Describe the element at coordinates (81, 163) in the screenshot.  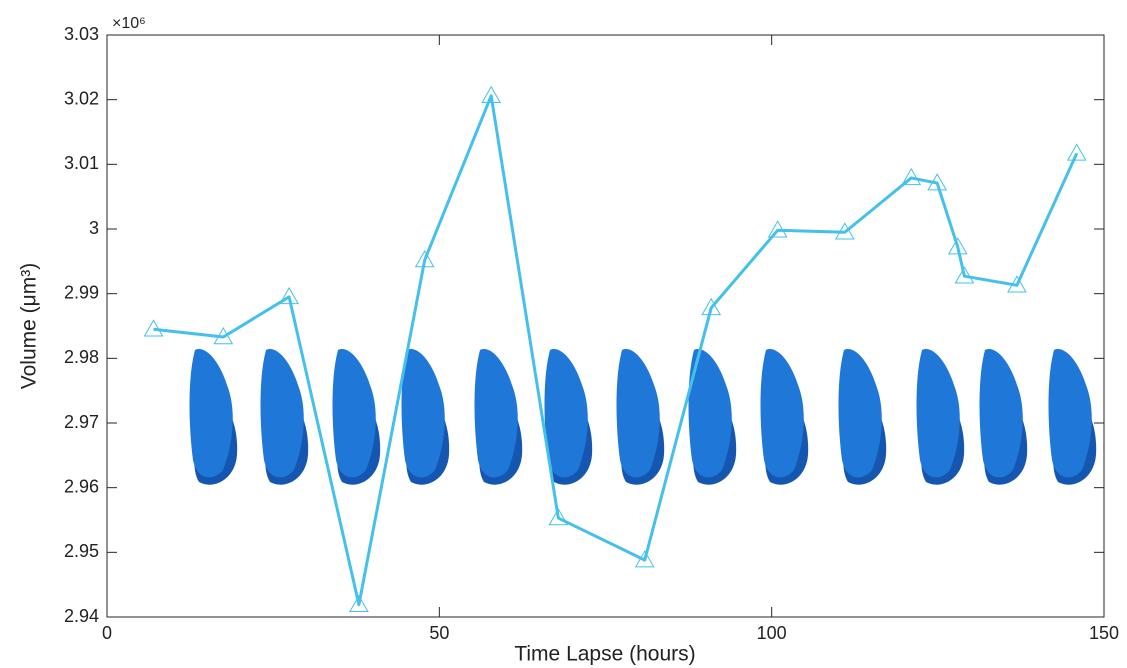
I see `y-tick-label: 3.01` at that location.